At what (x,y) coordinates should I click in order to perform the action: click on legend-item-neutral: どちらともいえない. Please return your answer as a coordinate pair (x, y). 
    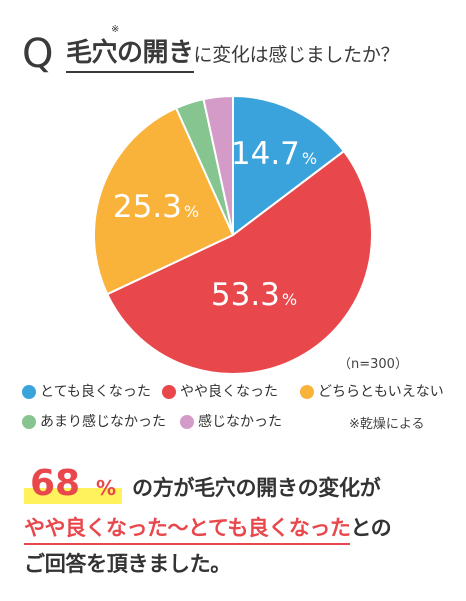
    Looking at the image, I should click on (372, 392).